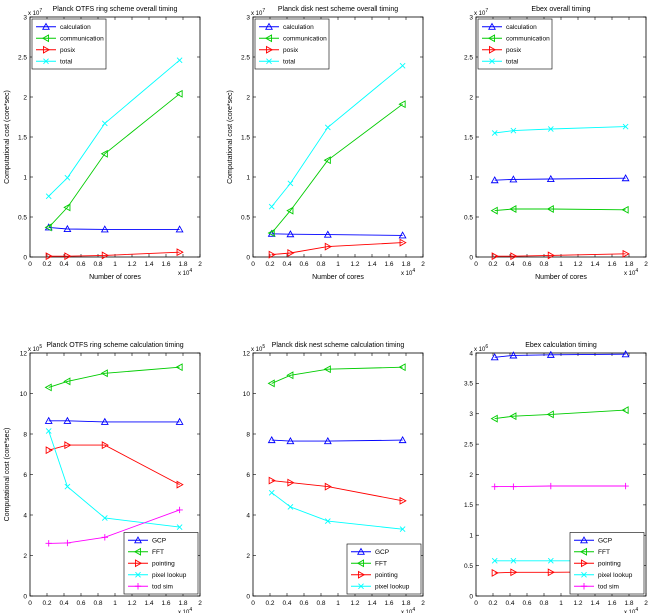 Image resolution: width=661 pixels, height=613 pixels. Describe the element at coordinates (374, 574) in the screenshot. I see `legend-entry: pointing` at that location.